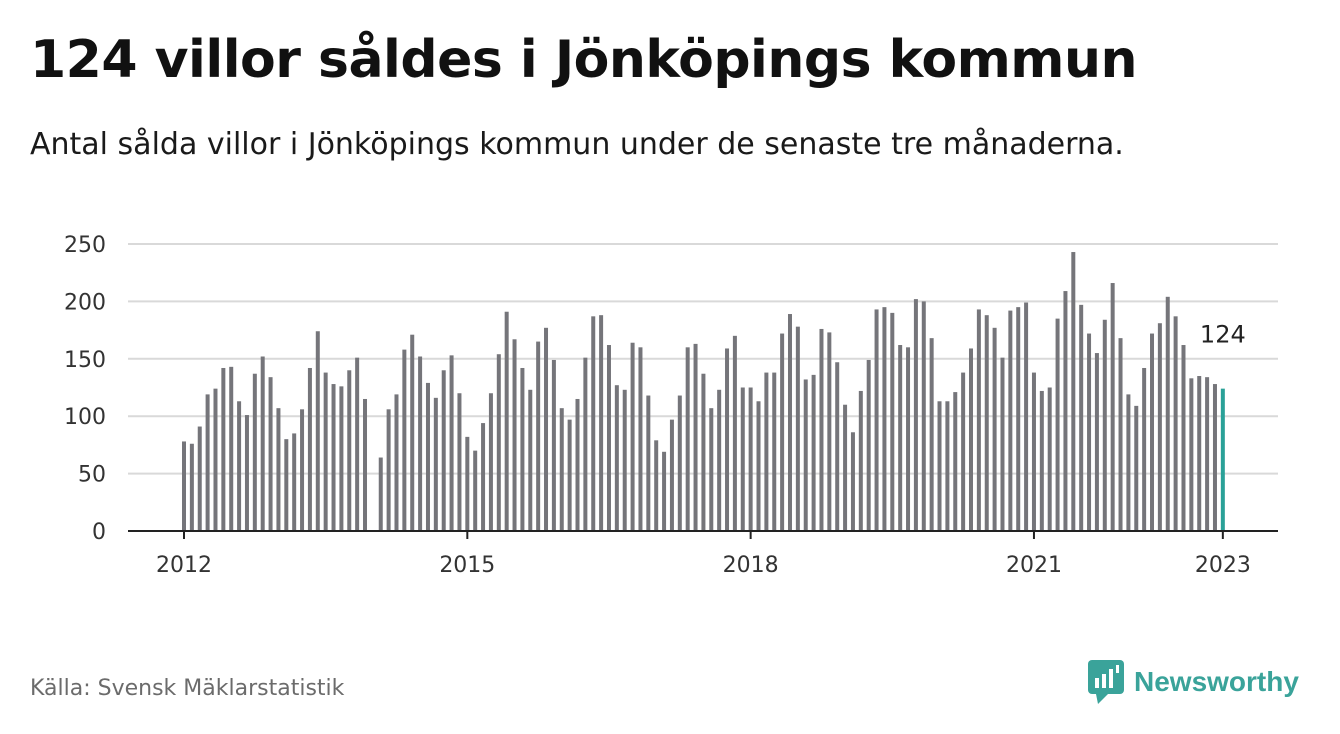 This screenshot has height=734, width=1340. What do you see at coordinates (1034, 565) in the screenshot?
I see `x-tick-label: 2021` at bounding box center [1034, 565].